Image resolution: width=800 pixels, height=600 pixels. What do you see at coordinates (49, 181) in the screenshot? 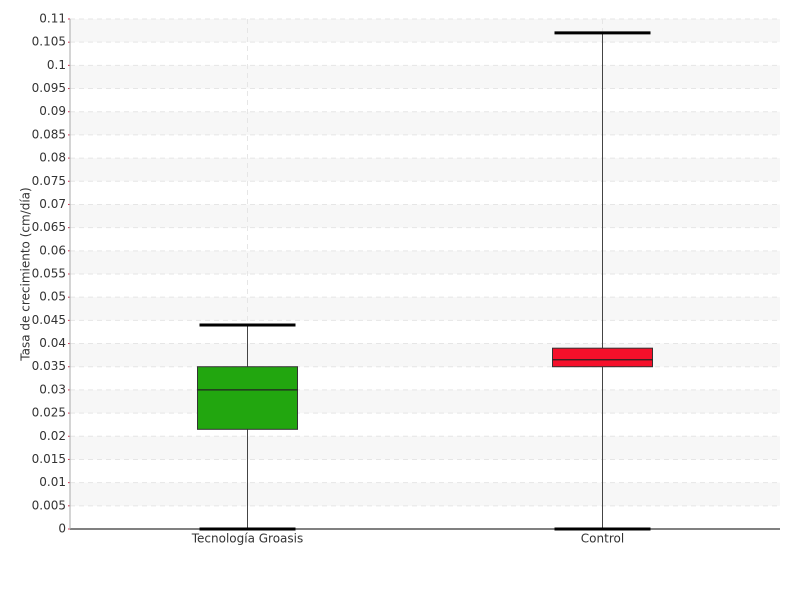
I see `y-tick-label: 0.075` at bounding box center [49, 181].